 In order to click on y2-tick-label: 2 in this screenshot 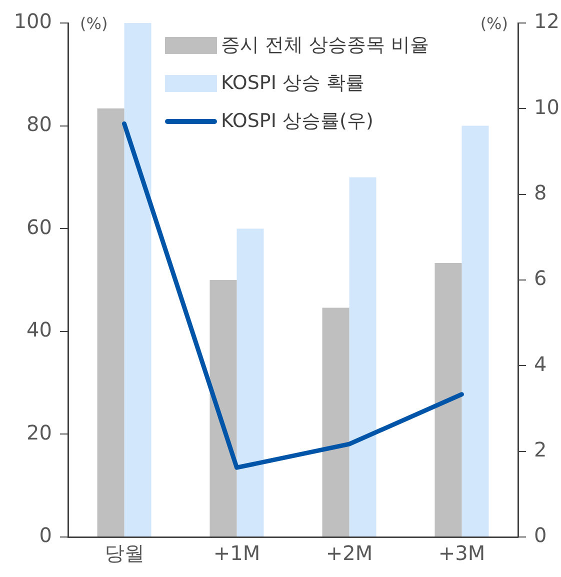, I will do `click(540, 450)`.